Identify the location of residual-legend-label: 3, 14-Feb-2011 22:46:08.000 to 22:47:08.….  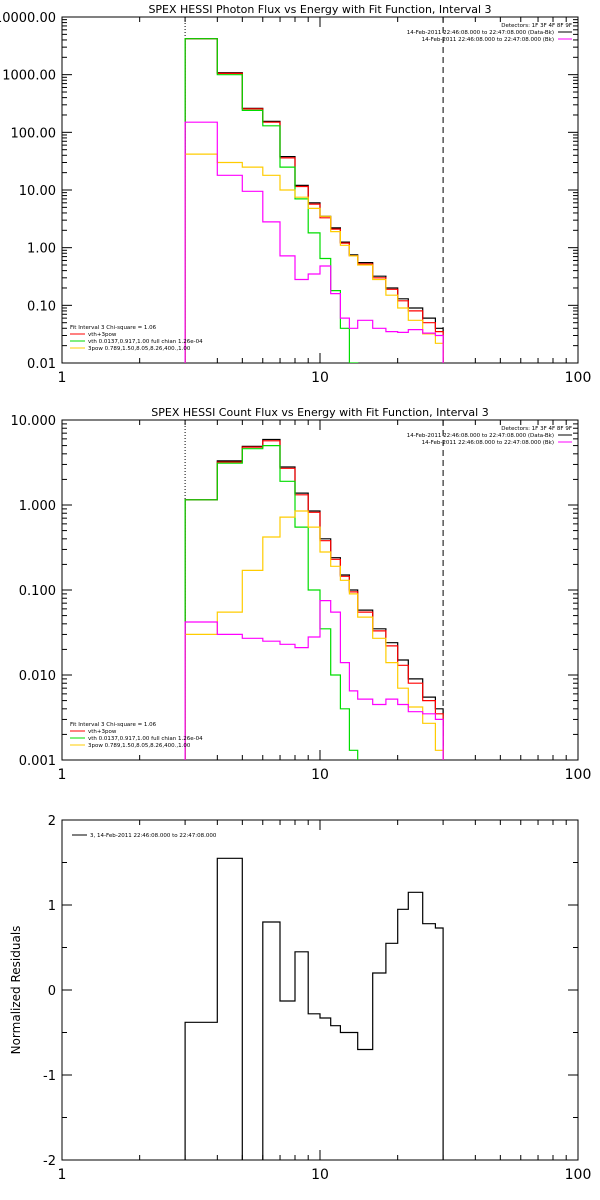
(153, 836).